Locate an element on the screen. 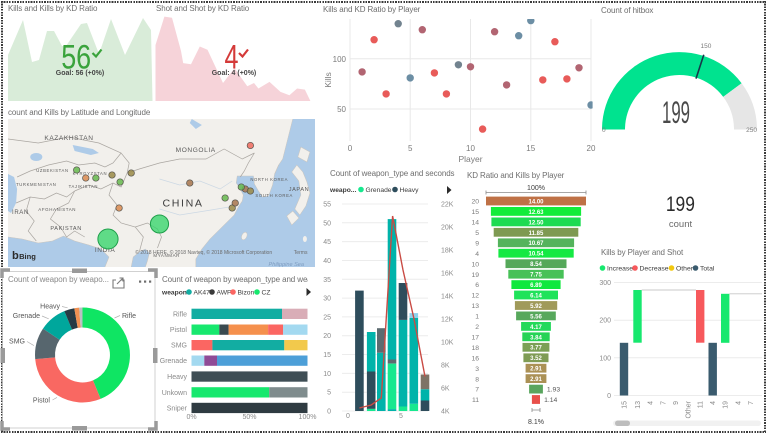 Image resolution: width=768 pixels, height=436 pixels. svg-text: JAPAN is located at coordinates (299, 190).